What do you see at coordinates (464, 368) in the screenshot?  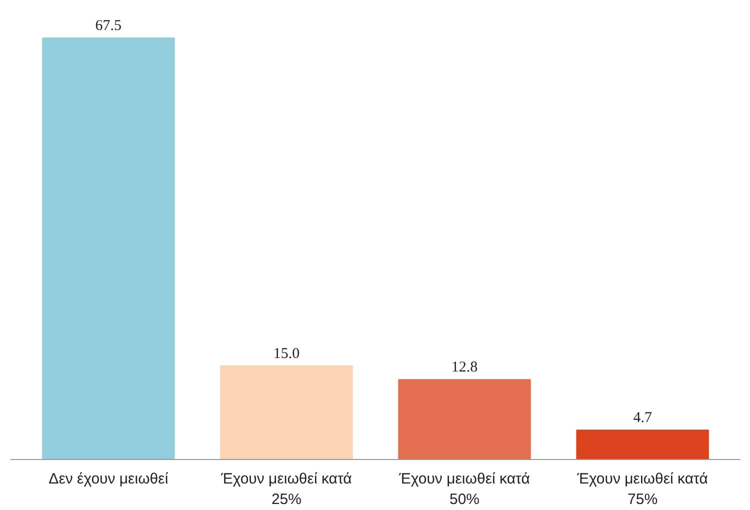 I see `data-label: 12.8` at bounding box center [464, 368].